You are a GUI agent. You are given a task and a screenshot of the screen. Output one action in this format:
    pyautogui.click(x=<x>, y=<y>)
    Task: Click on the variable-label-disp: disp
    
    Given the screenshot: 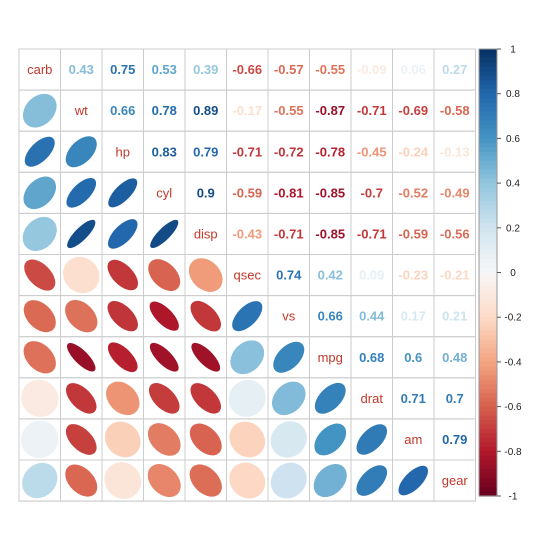 What is the action you would take?
    pyautogui.click(x=206, y=233)
    